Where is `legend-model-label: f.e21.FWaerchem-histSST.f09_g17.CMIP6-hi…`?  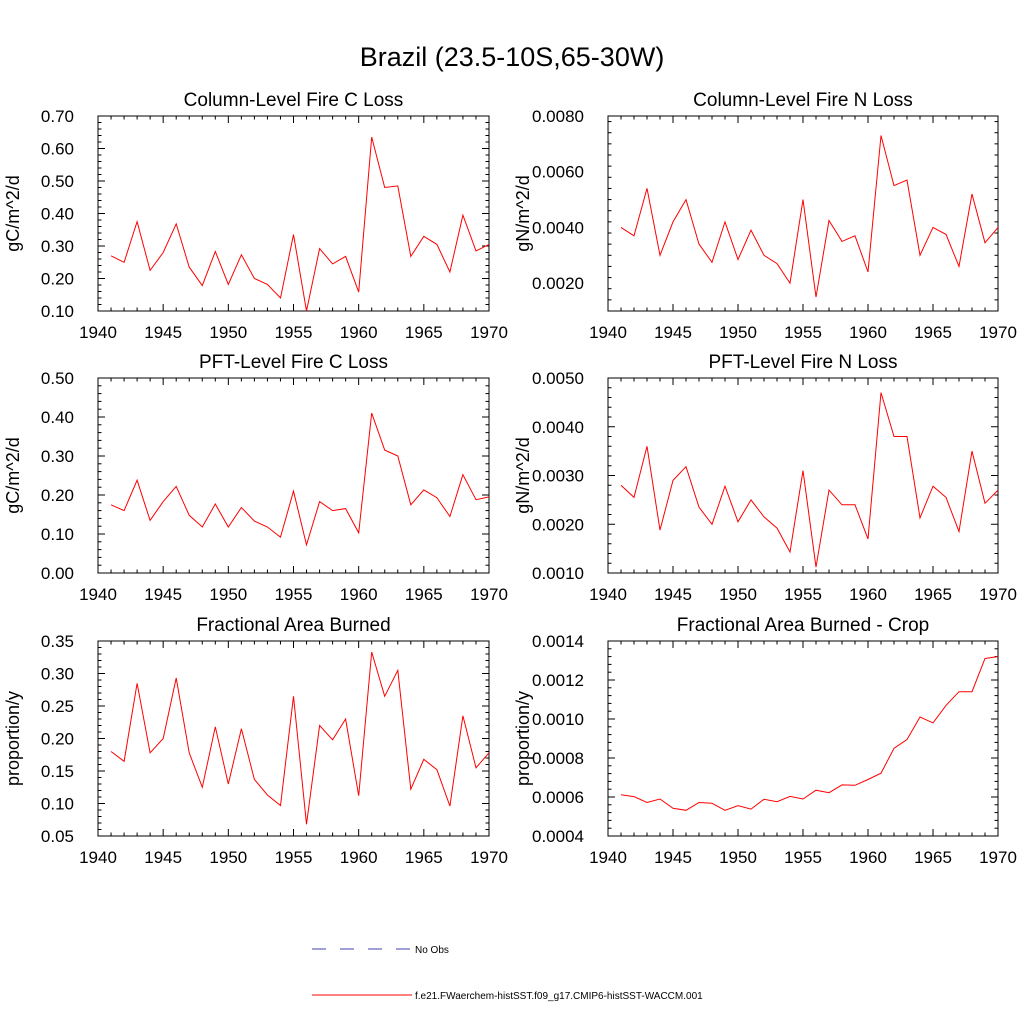
legend-model-label: f.e21.FWaerchem-histSST.f09_g17.CMIP6-hi… is located at coordinates (559, 996).